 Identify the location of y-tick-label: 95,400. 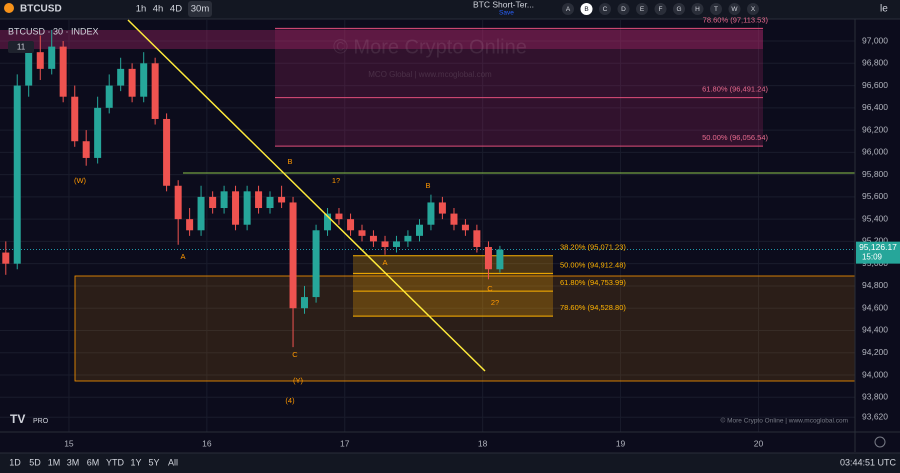
(875, 218).